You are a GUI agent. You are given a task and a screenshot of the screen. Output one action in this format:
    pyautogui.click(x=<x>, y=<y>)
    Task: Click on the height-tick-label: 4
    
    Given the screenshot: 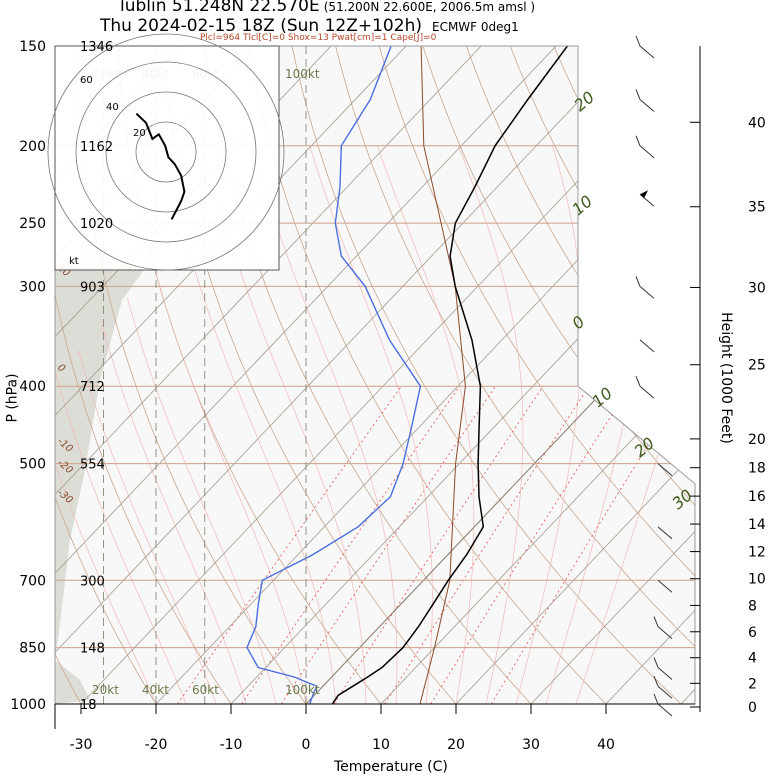 What is the action you would take?
    pyautogui.click(x=752, y=659)
    